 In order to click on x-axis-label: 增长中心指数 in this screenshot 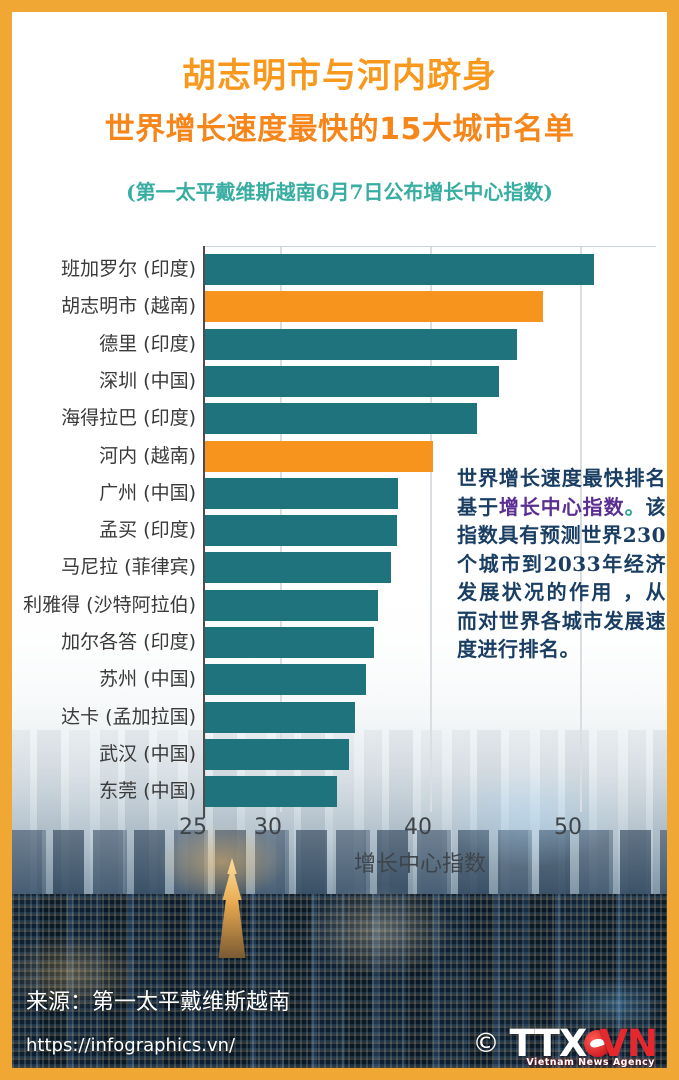, I will do `click(420, 864)`.